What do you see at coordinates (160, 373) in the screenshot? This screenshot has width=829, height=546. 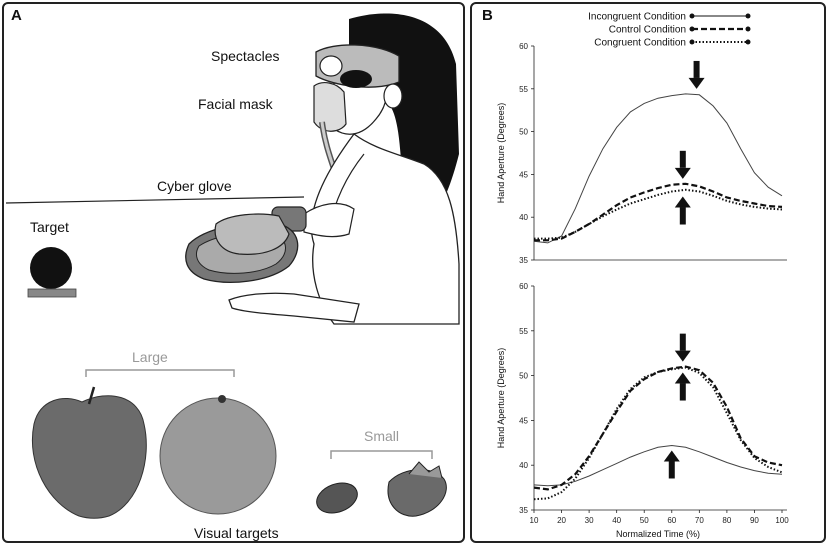 I see `large-bracket` at bounding box center [160, 373].